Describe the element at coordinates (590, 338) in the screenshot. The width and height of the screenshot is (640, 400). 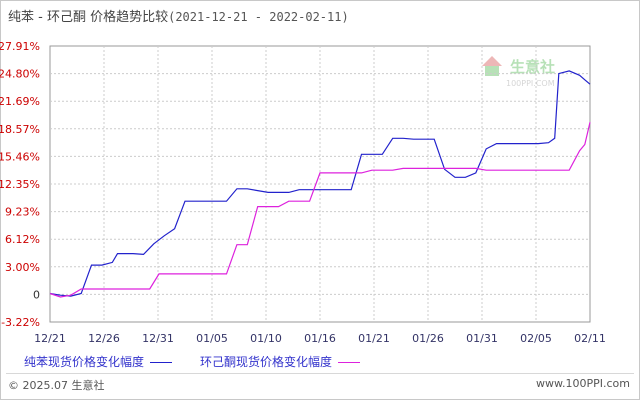
I see `x-tick-label: 02/11` at that location.